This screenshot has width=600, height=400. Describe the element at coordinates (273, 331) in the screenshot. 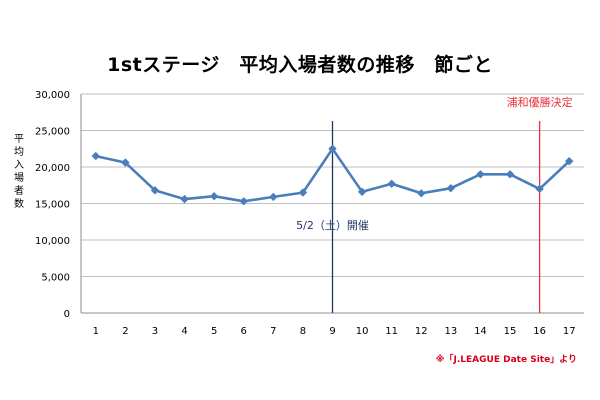

I see `x-tick-label: 7` at that location.